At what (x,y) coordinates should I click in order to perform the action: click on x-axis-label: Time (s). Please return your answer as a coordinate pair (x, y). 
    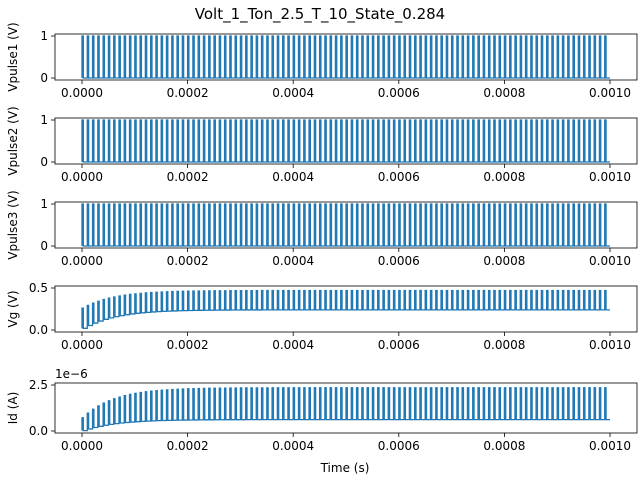
    Looking at the image, I should click on (345, 468).